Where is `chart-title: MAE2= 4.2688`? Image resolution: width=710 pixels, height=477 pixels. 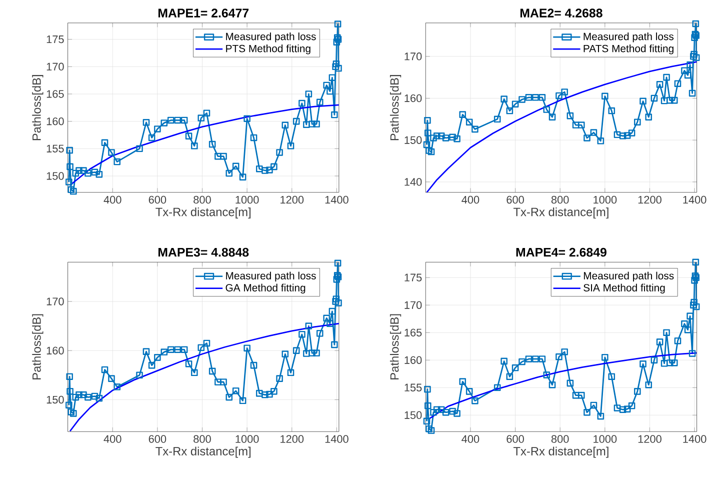
chart-title: MAE2= 4.2688 is located at coordinates (561, 13).